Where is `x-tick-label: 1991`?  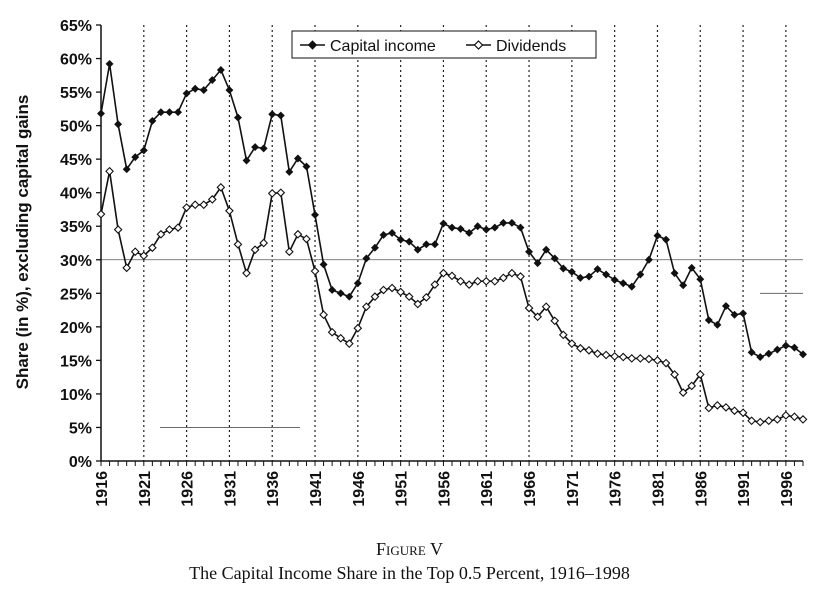
x-tick-label: 1991 is located at coordinates (744, 489).